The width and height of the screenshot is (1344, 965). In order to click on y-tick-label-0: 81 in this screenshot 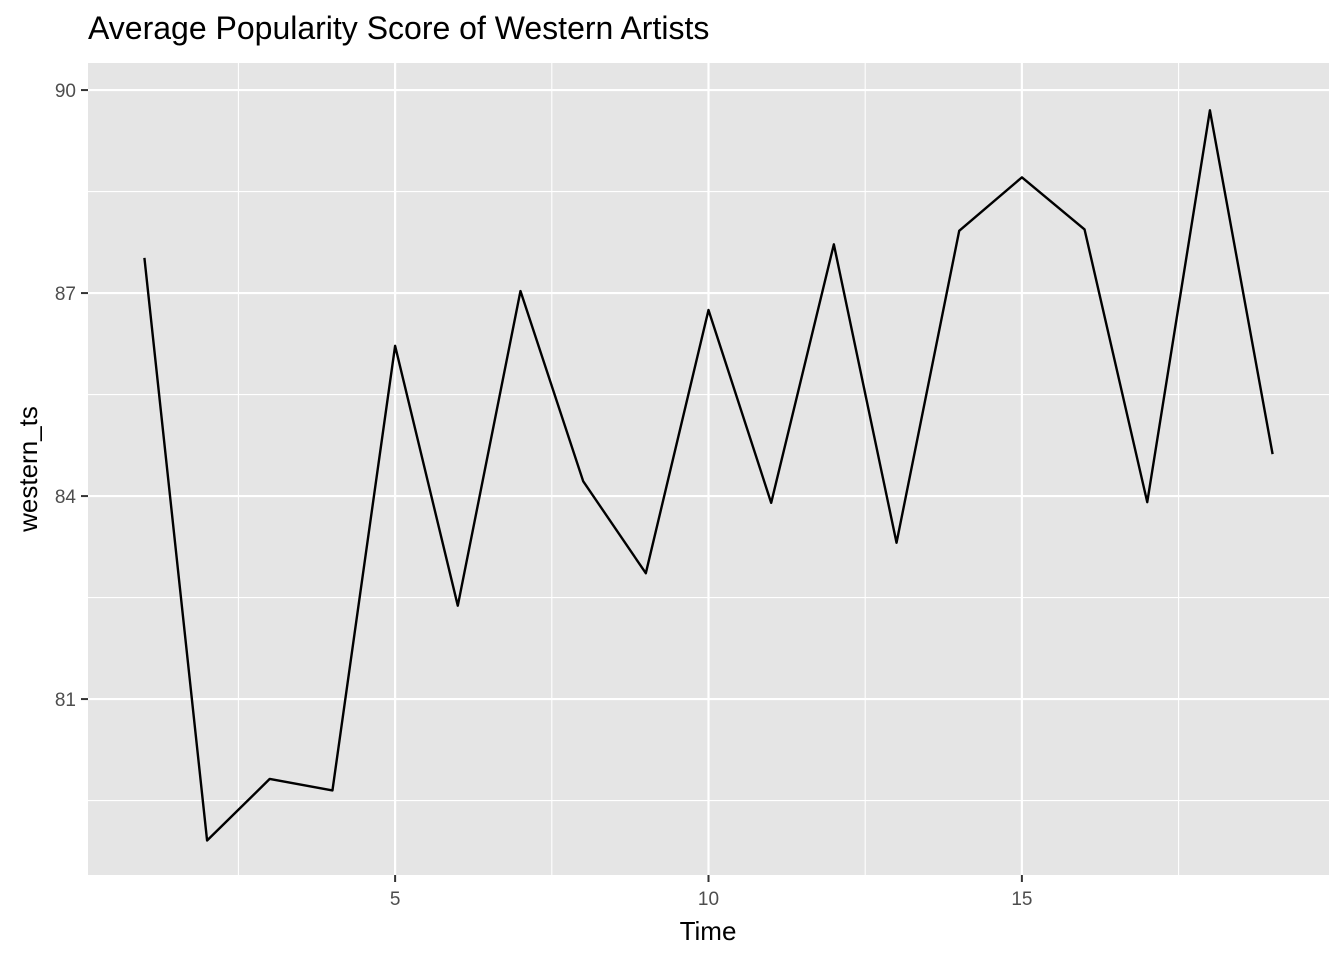, I will do `click(65, 700)`.